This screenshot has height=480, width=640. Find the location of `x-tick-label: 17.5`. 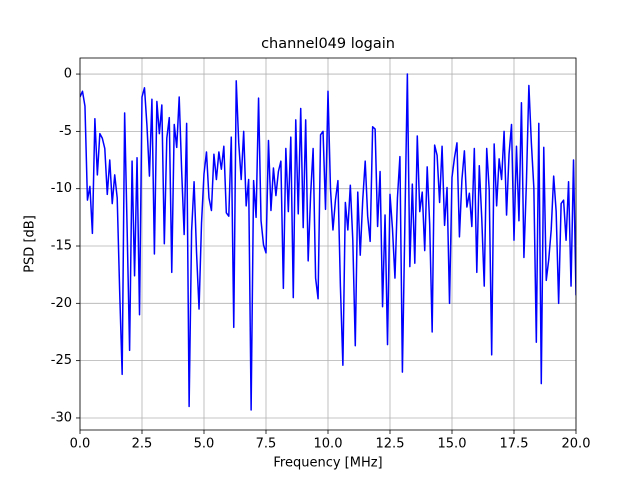

x-tick-label: 17.5 is located at coordinates (514, 444).